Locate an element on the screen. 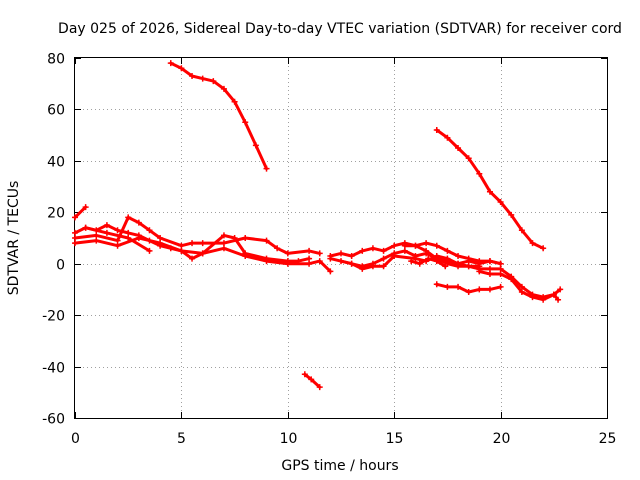 The image size is (640, 480). x-tick-label: 5 is located at coordinates (181, 439).